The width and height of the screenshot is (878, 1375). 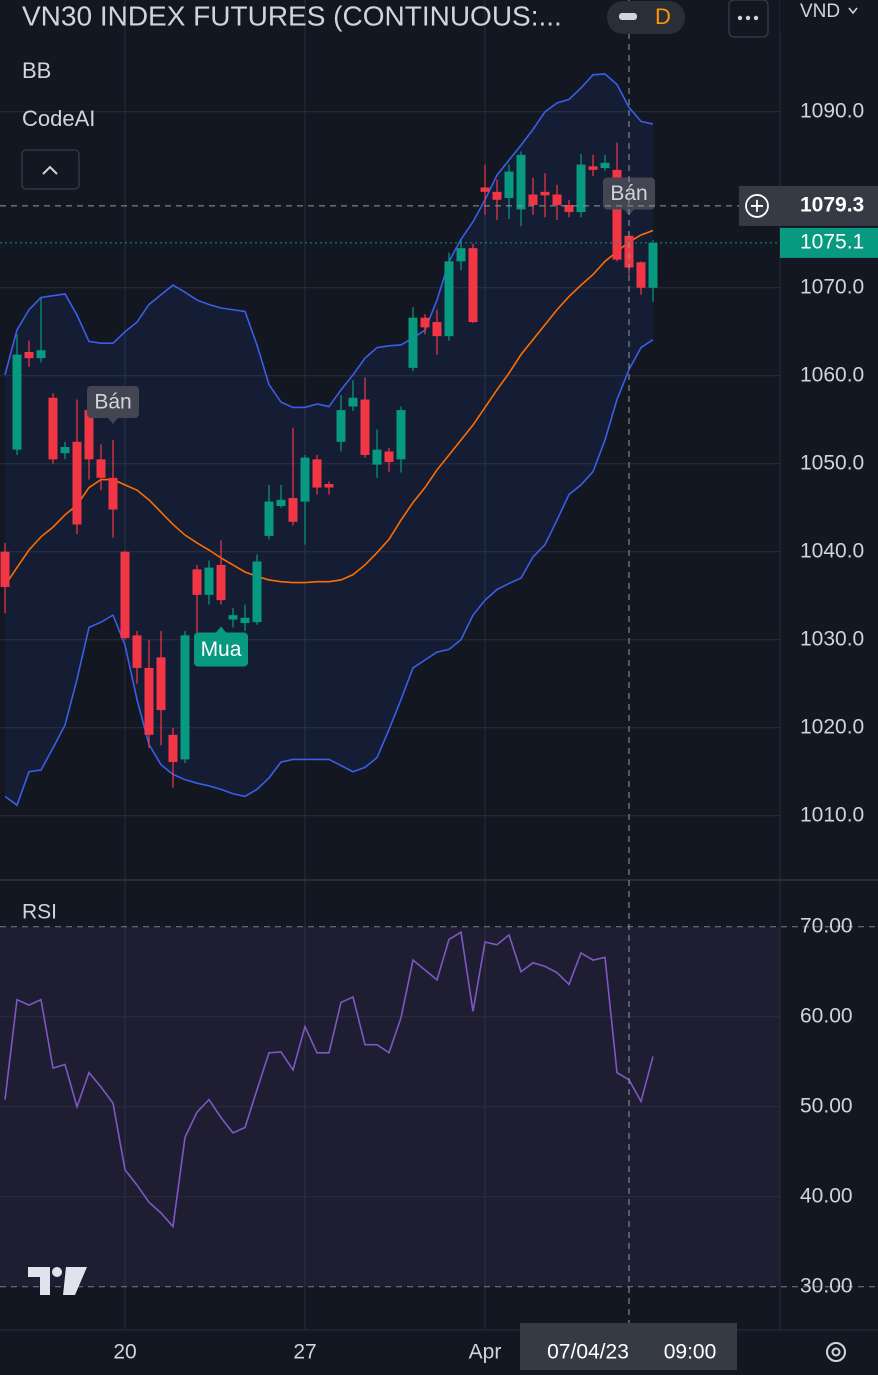 What do you see at coordinates (853, 11) in the screenshot?
I see `currency-caret` at bounding box center [853, 11].